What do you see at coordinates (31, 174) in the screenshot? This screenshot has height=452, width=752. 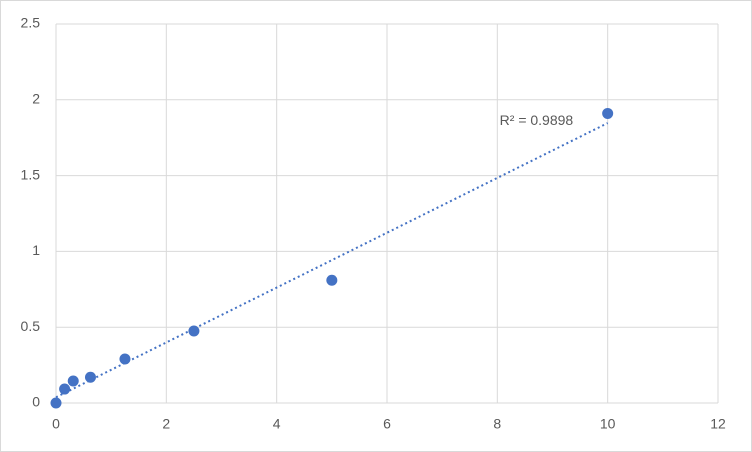 I see `y-tick-label: 1.5` at bounding box center [31, 174].